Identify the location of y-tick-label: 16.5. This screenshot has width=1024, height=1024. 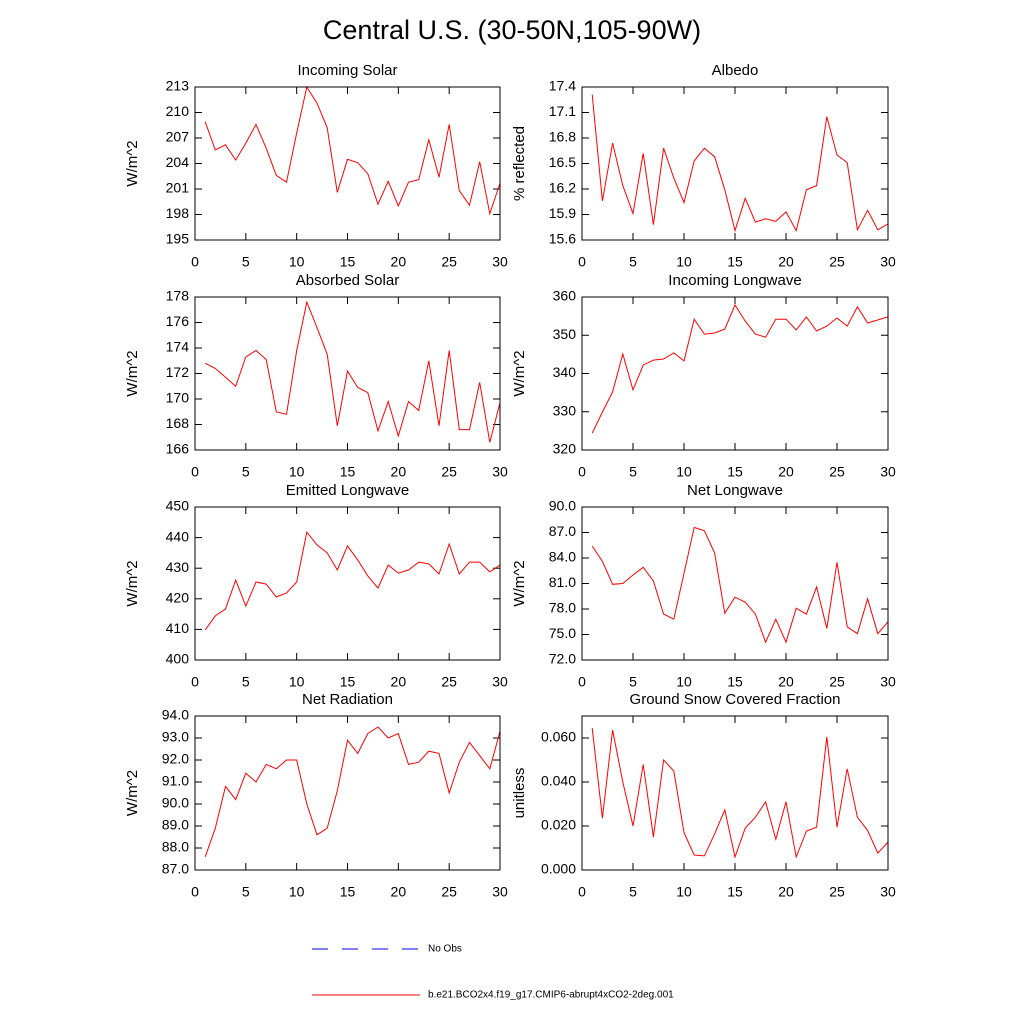
(562, 162).